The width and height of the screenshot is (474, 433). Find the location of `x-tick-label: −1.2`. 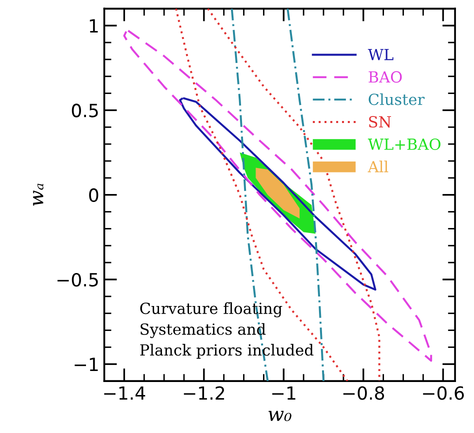

x-tick-label: −1.2 is located at coordinates (204, 393).